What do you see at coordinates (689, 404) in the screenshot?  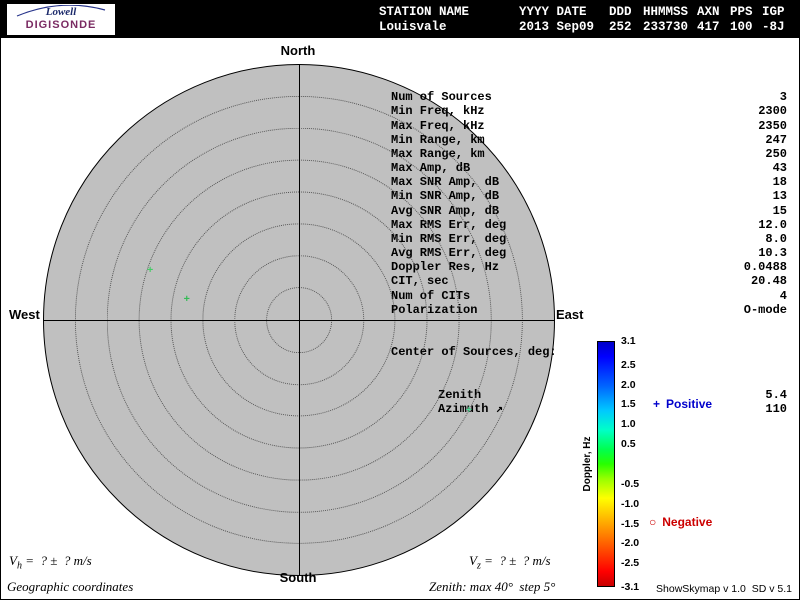 I see `legend-positive-label: Positive` at bounding box center [689, 404].